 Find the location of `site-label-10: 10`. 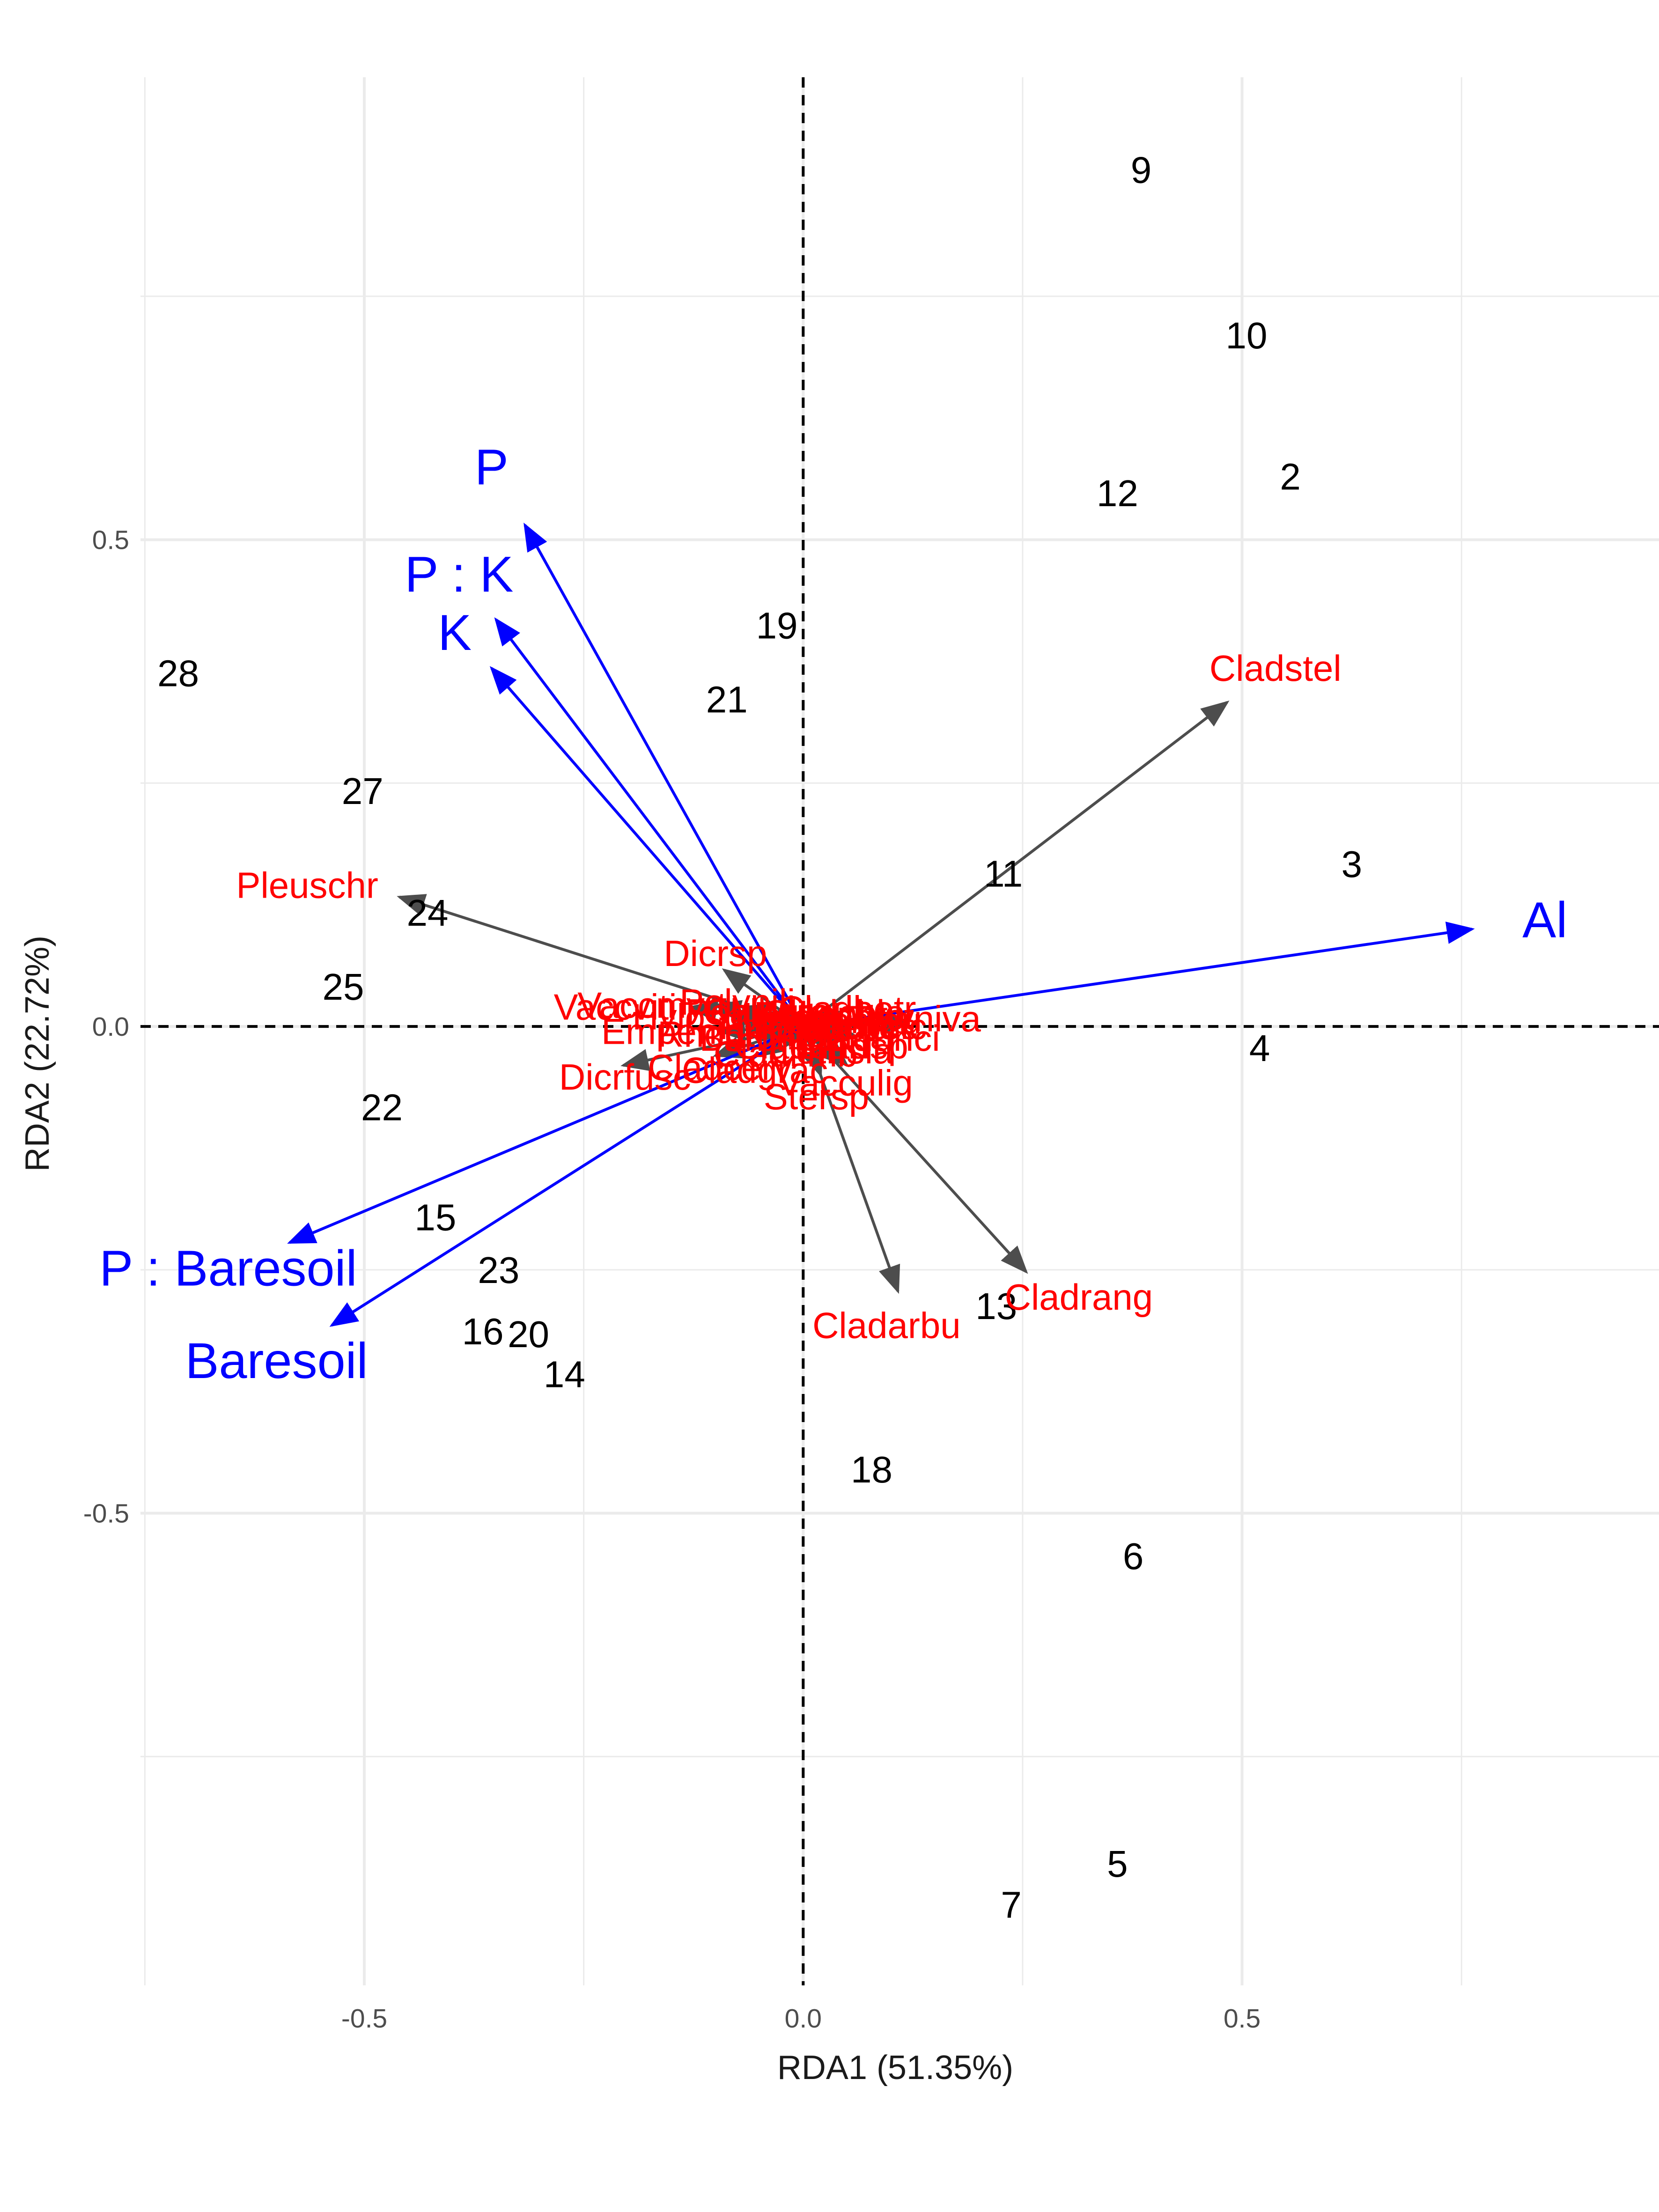

site-label-10: 10 is located at coordinates (1246, 336).